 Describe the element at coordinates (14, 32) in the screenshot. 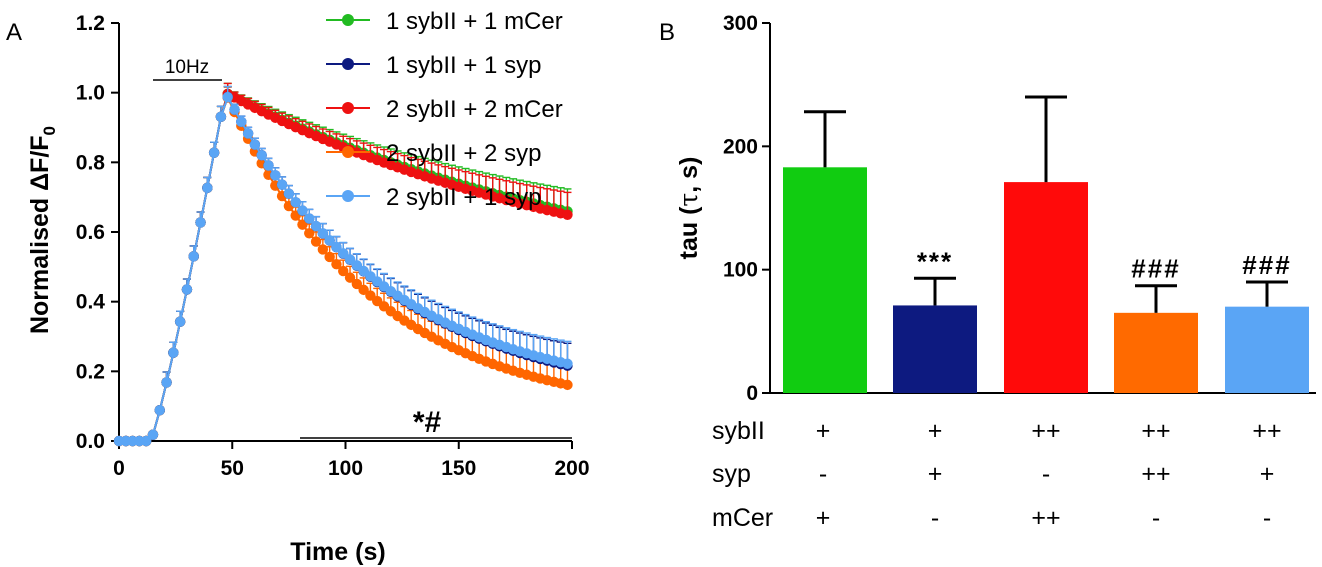

I see `panel-a-letter: A` at that location.